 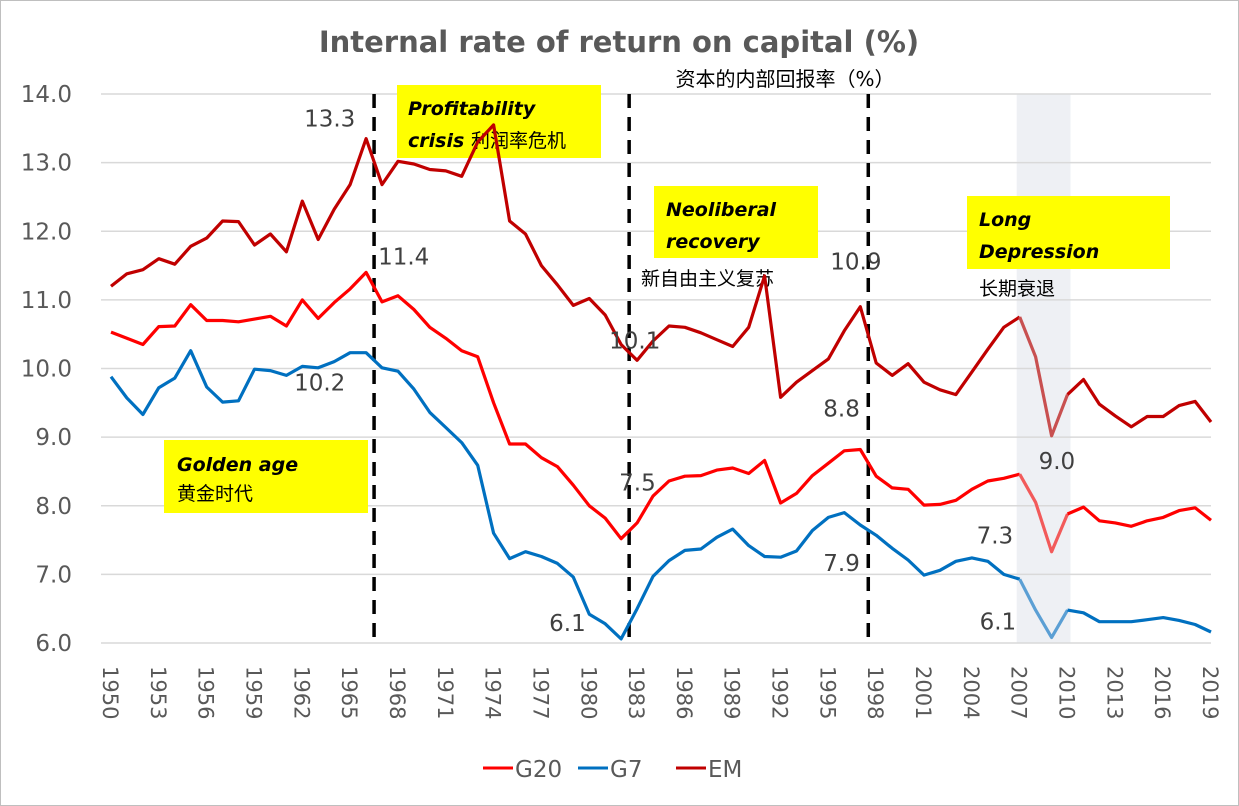 What do you see at coordinates (780, 692) in the screenshot?
I see `x-tick-label: 1992` at bounding box center [780, 692].